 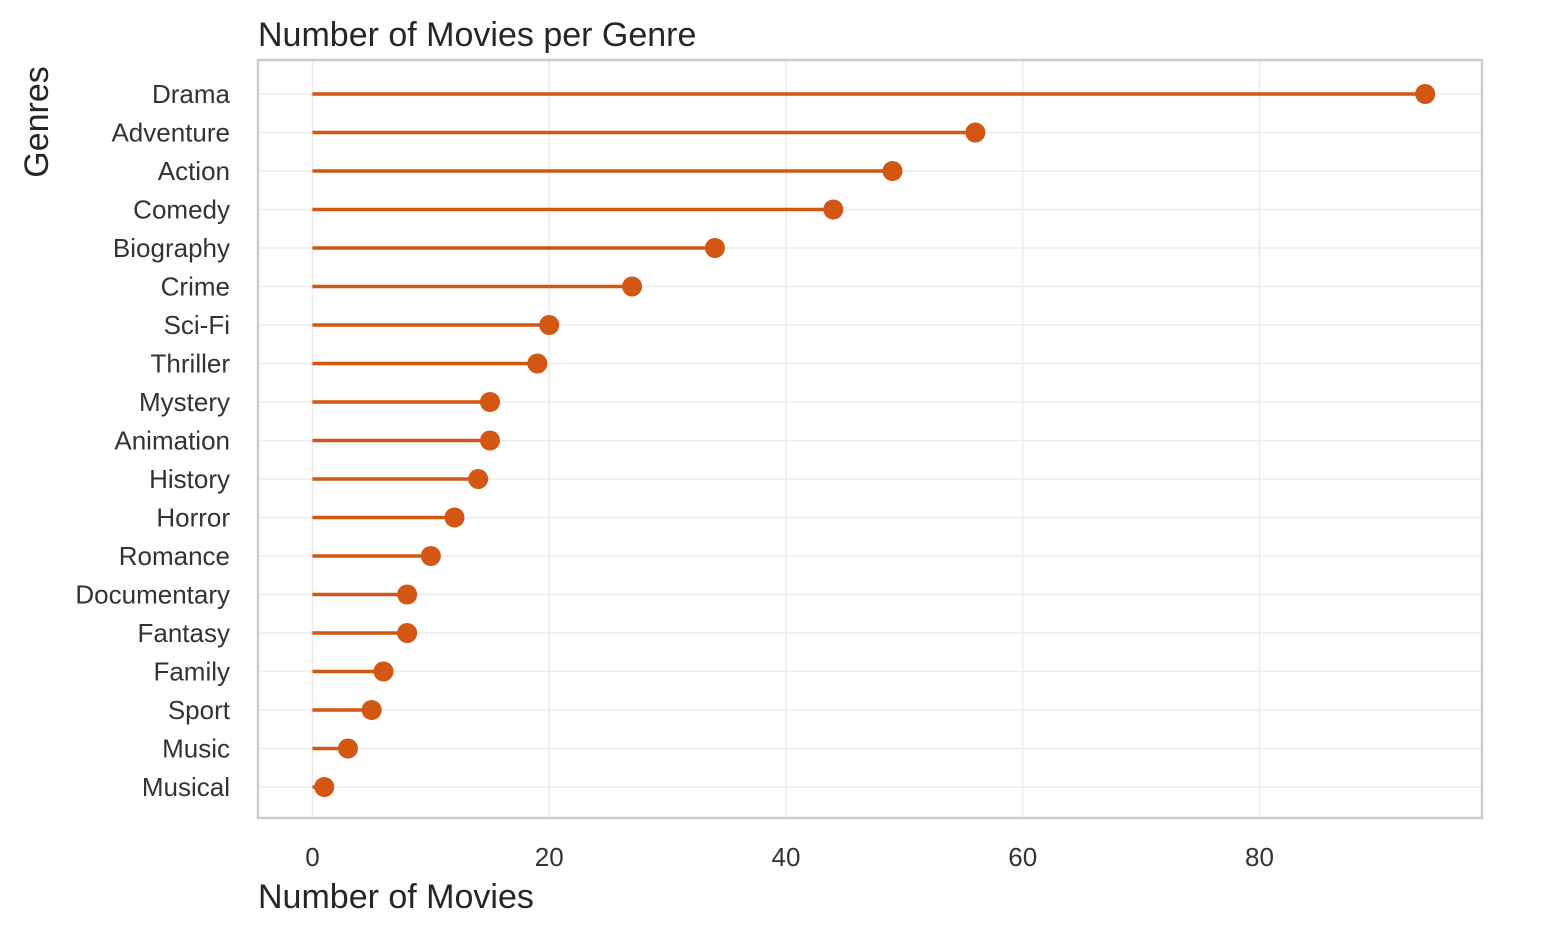 What do you see at coordinates (174, 556) in the screenshot?
I see `y-tick-label: Romance` at bounding box center [174, 556].